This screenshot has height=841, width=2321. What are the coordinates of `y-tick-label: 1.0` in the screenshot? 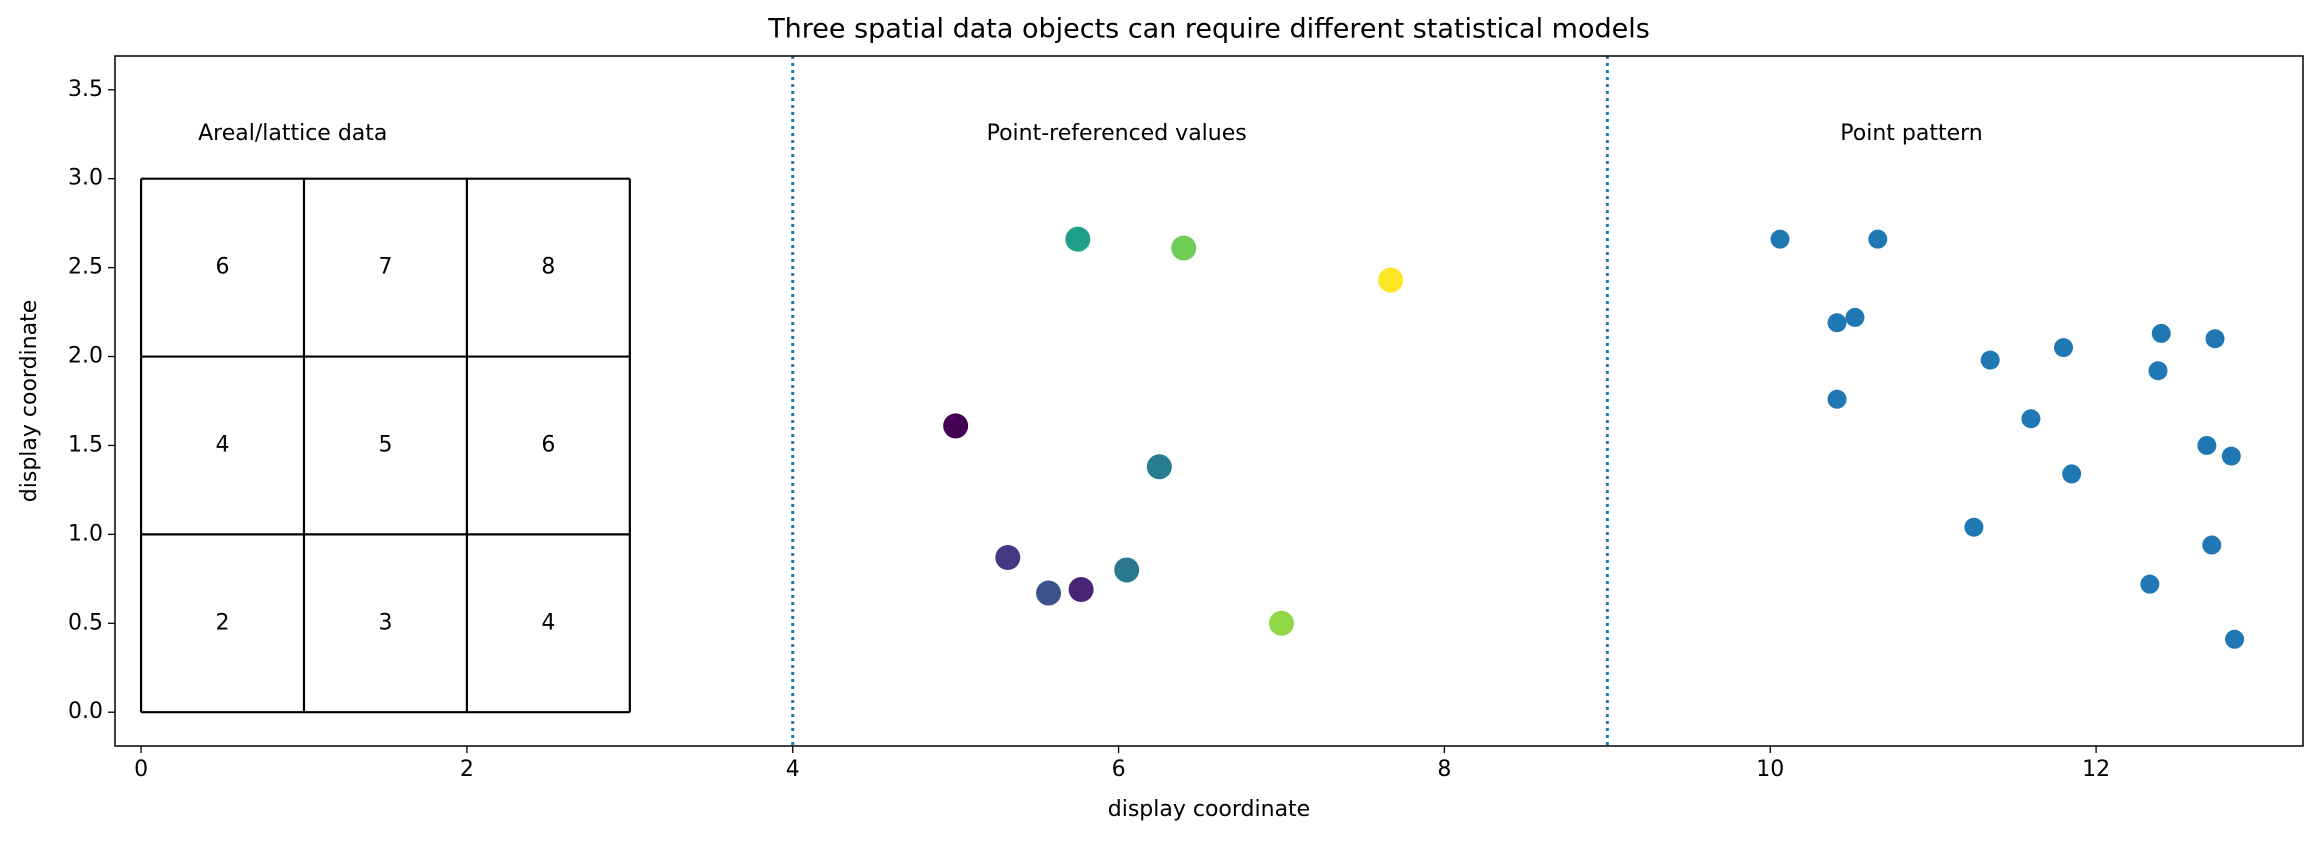 It's located at (85, 533).